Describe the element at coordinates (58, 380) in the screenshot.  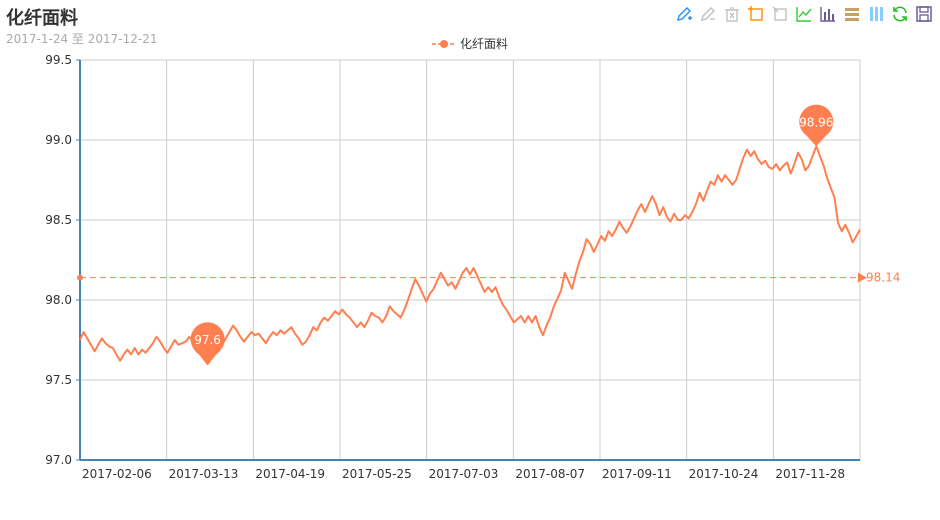
I see `y-tick-label: 97.5` at that location.